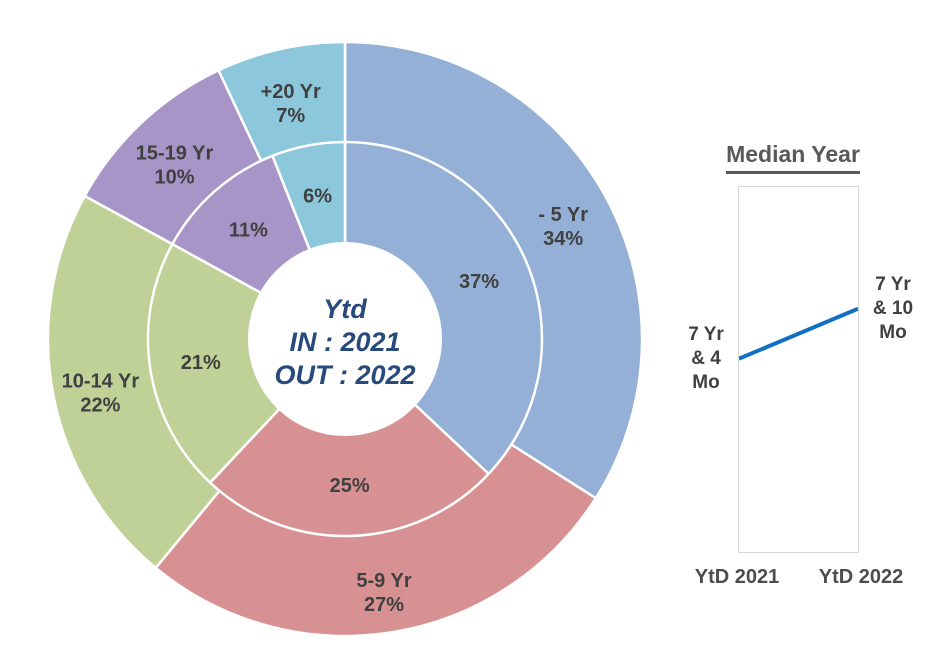 This screenshot has height=656, width=949. Describe the element at coordinates (317, 197) in the screenshot. I see `donut-inner-label-4: 6%` at that location.